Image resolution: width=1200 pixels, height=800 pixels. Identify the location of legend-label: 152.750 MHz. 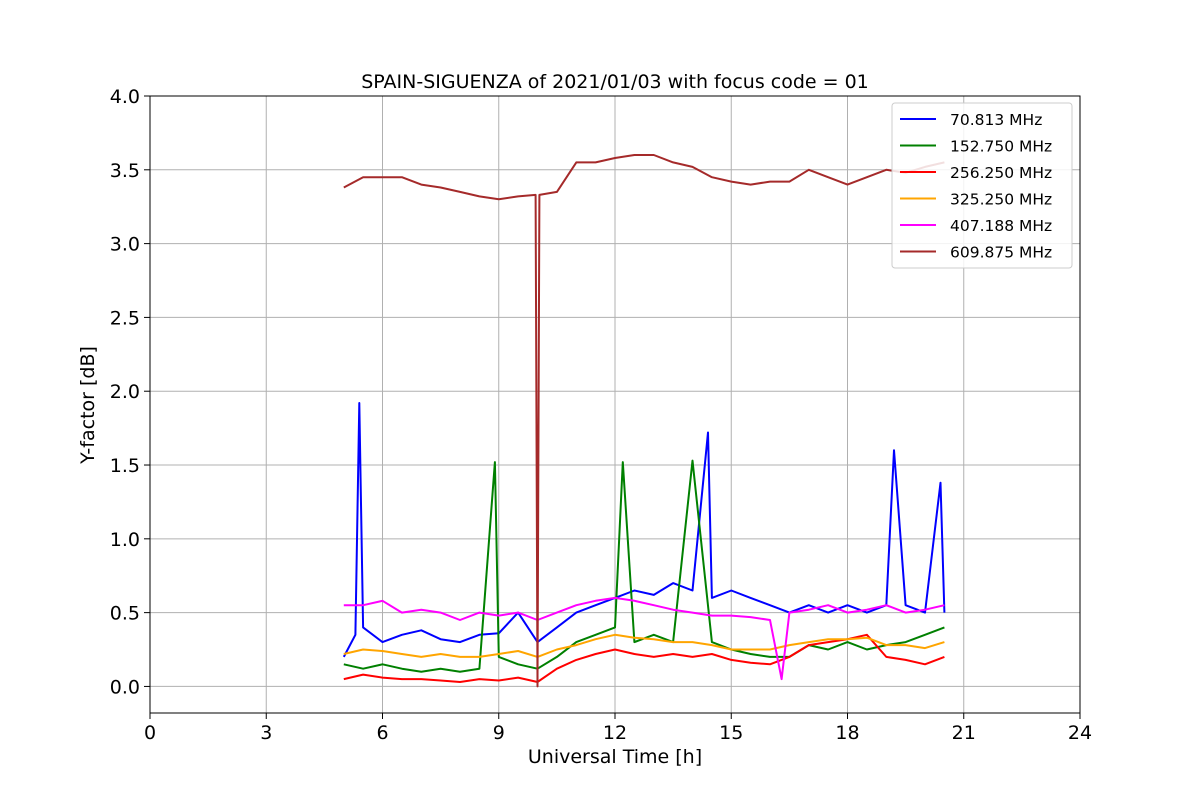
(1001, 147).